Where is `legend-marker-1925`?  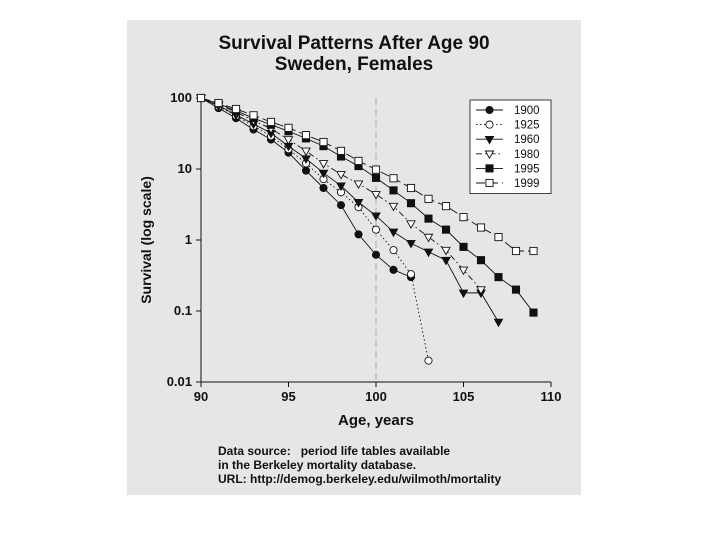
legend-marker-1925 is located at coordinates (489, 124).